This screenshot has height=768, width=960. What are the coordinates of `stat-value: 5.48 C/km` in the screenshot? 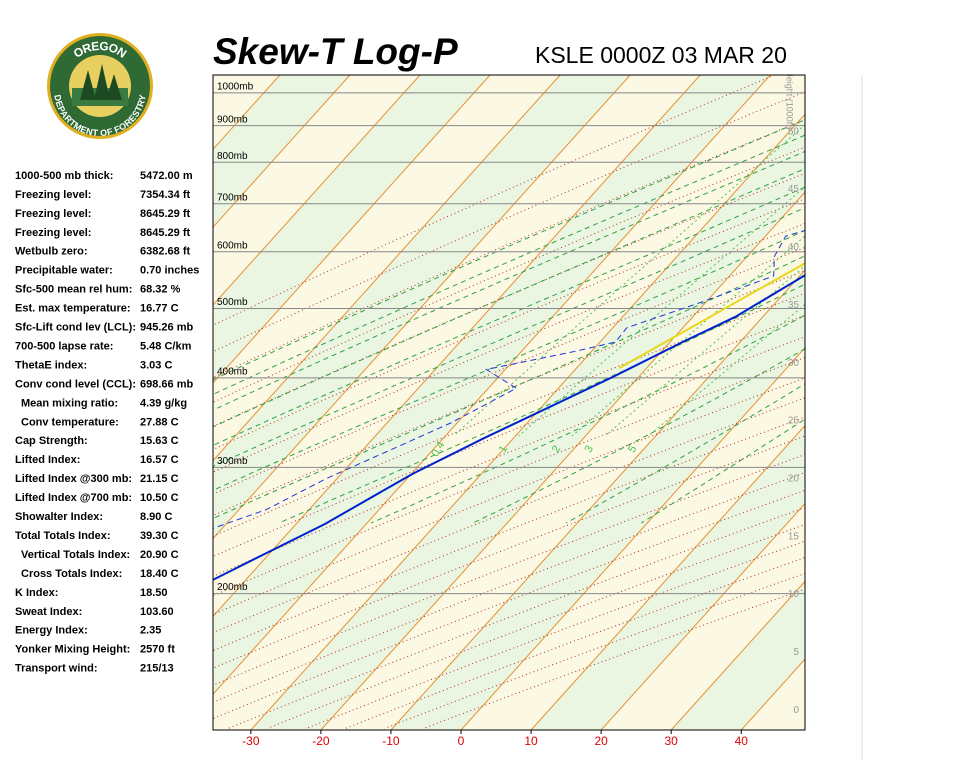 It's located at (166, 346).